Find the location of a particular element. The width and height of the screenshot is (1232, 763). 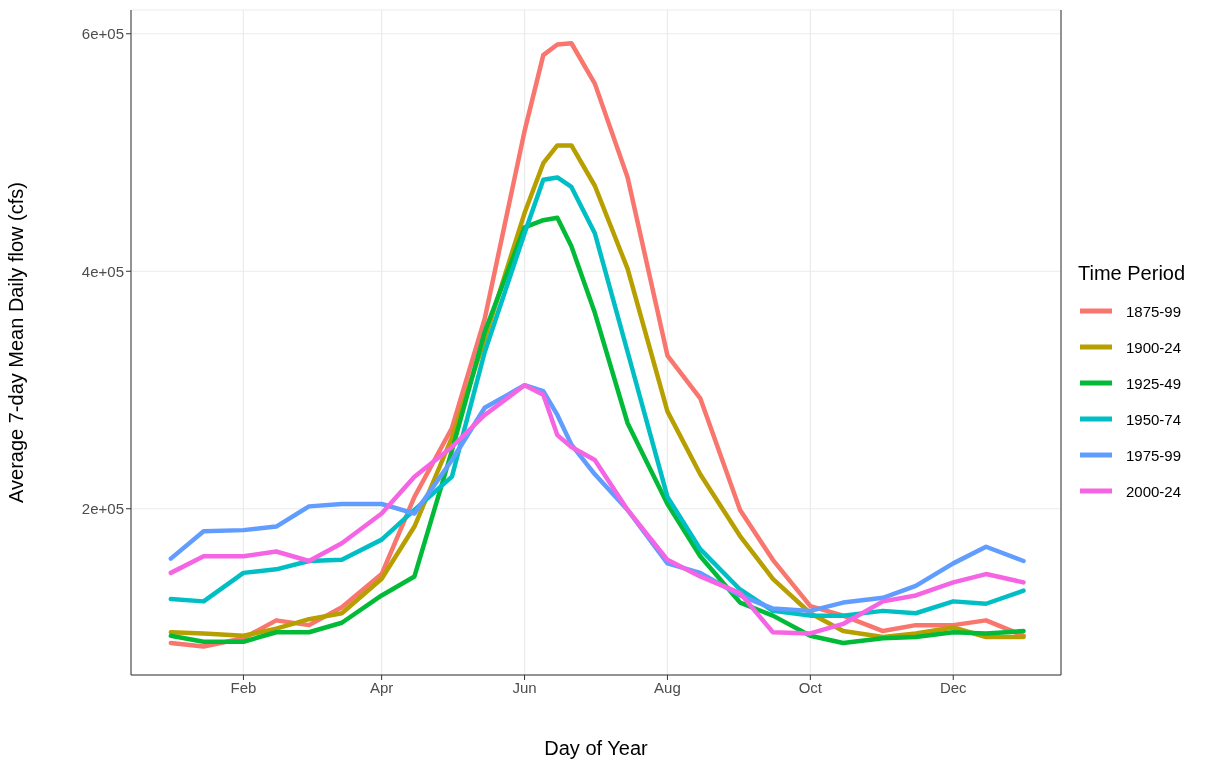

legend-label: 2000-24 is located at coordinates (1154, 491).